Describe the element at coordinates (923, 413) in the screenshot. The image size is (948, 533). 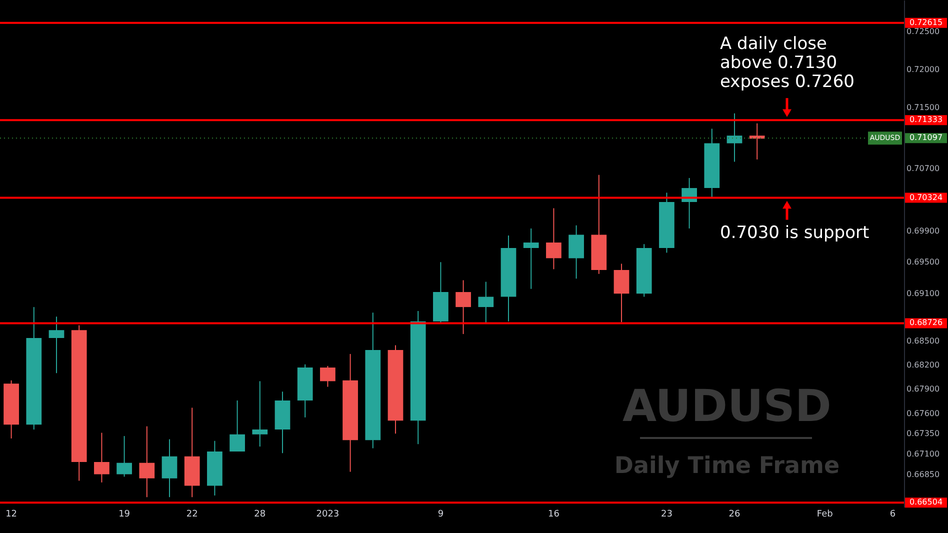
I see `y-tick-label: 0.67600` at that location.